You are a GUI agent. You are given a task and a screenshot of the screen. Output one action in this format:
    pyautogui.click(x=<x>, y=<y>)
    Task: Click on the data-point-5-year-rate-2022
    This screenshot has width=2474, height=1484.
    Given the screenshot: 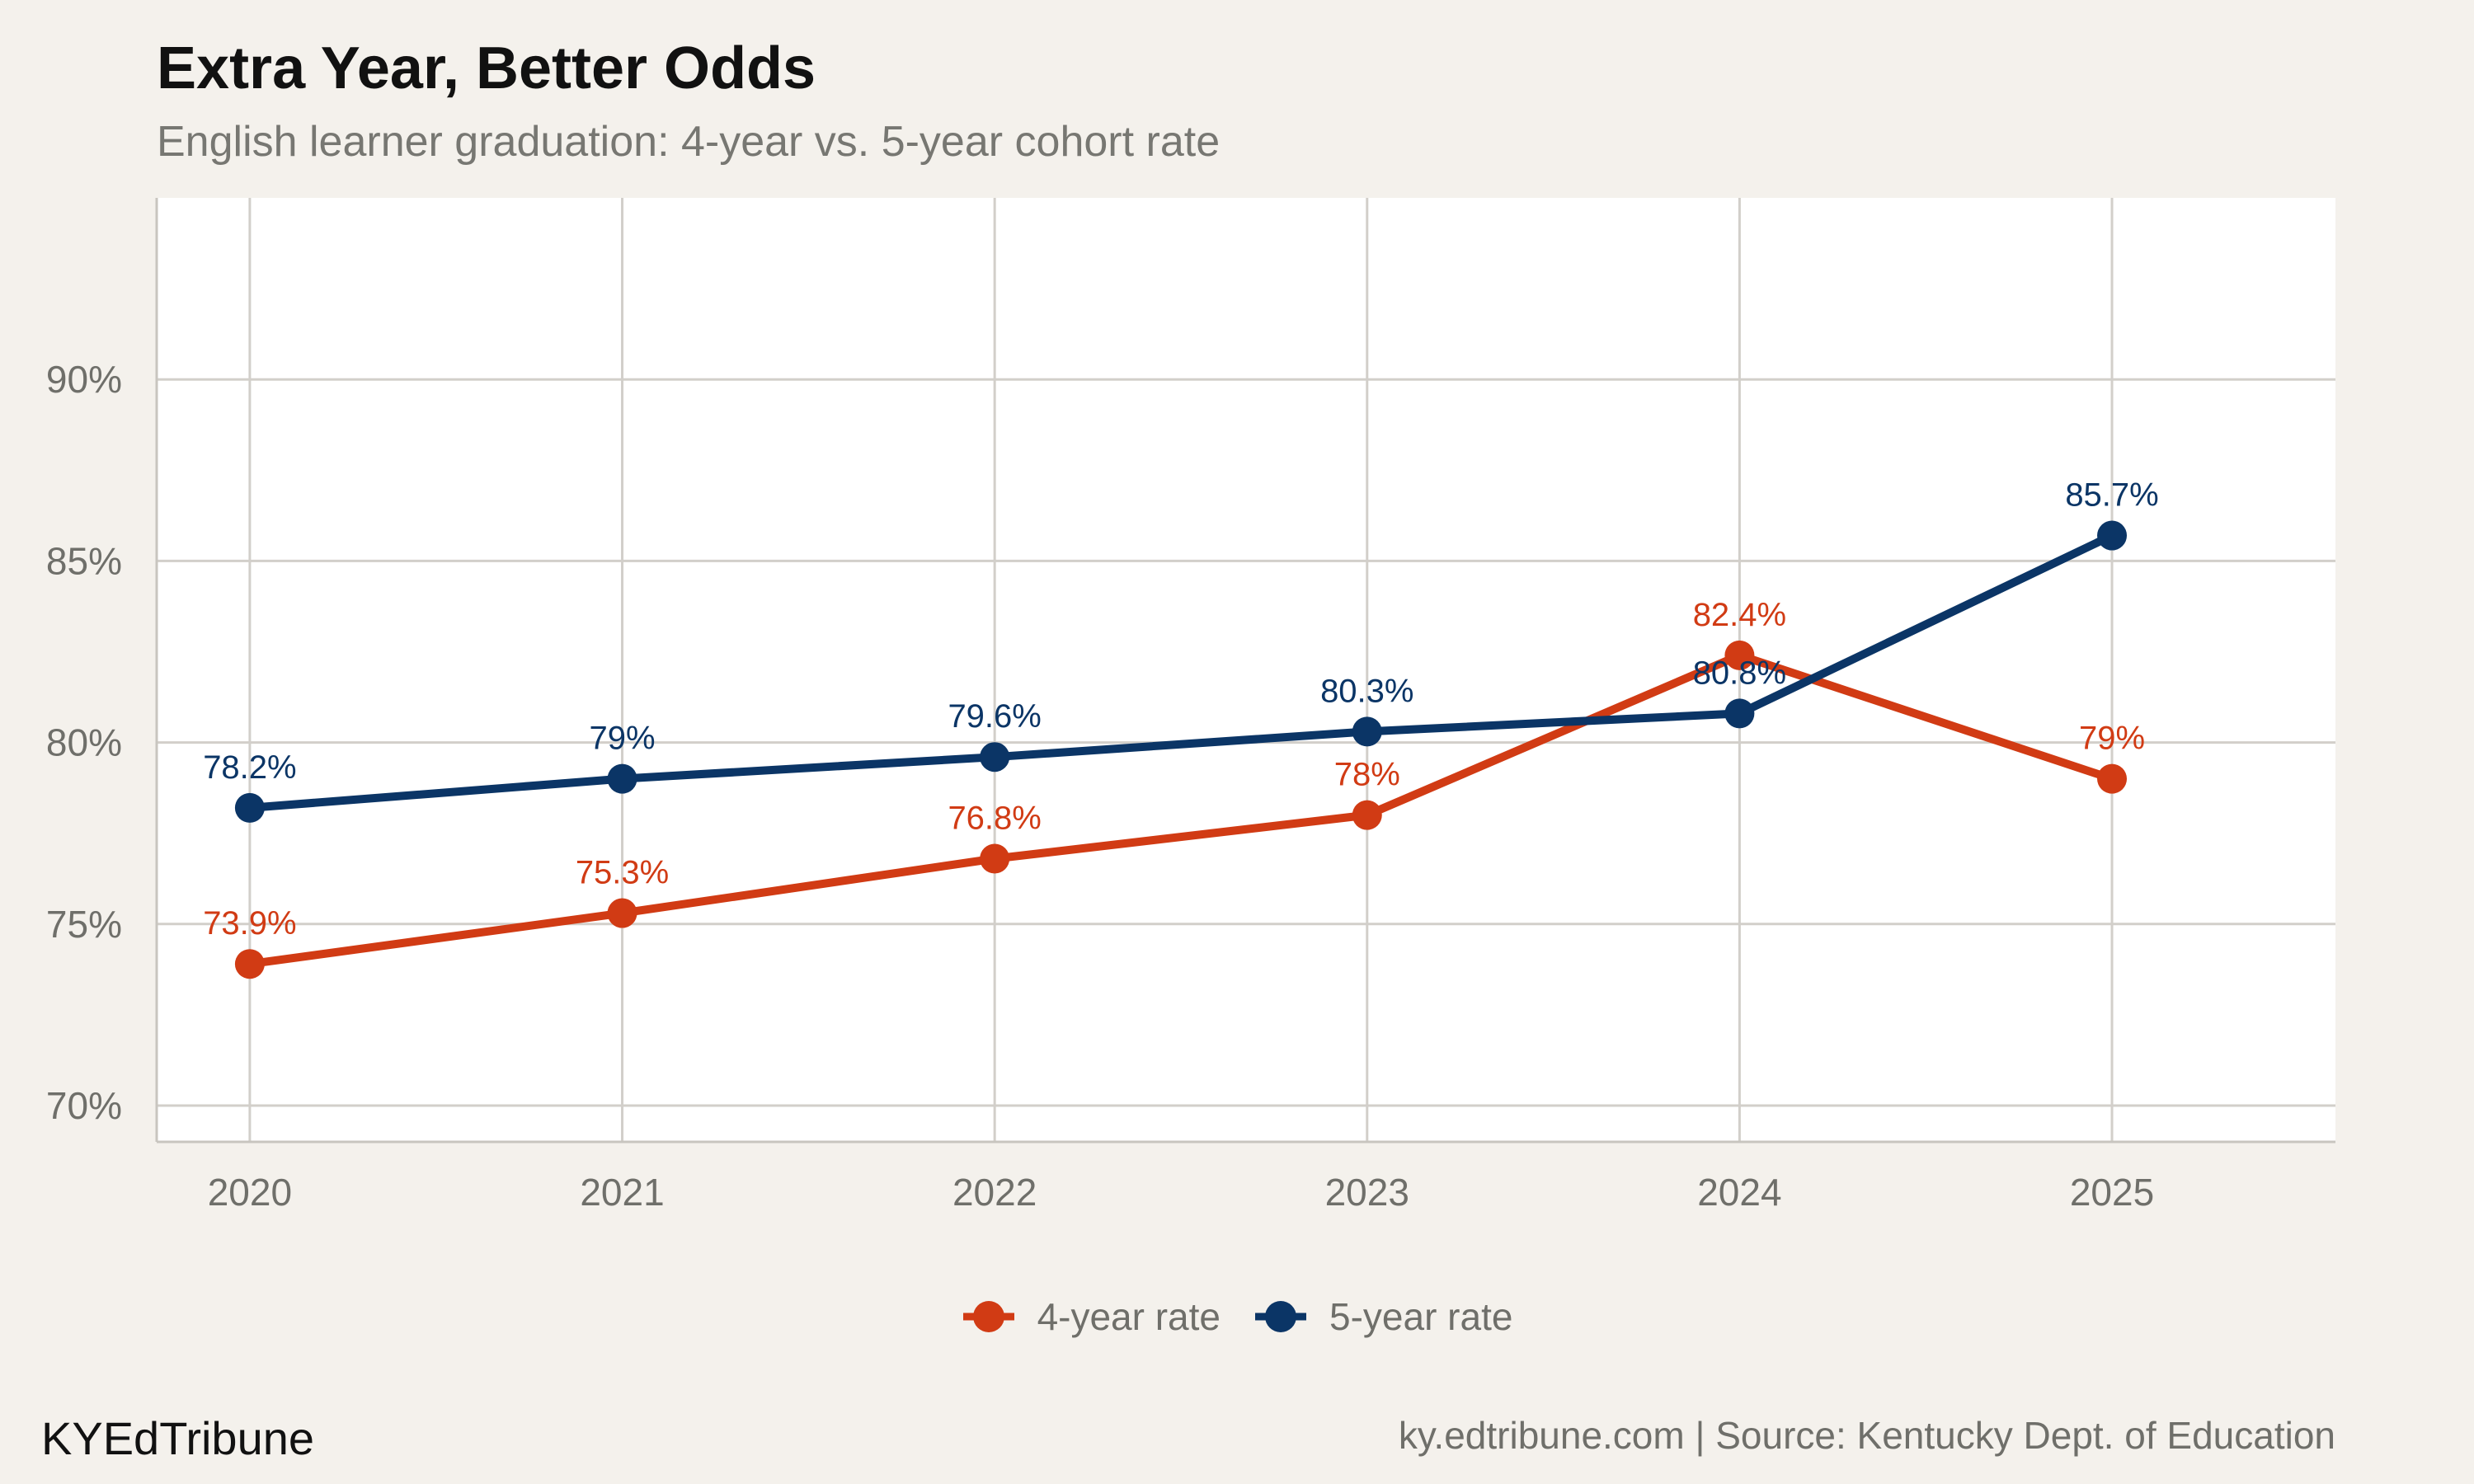 What is the action you would take?
    pyautogui.click(x=995, y=757)
    